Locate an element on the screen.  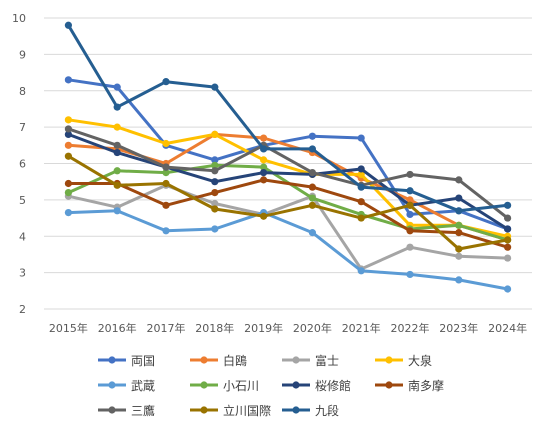
y-tick-label: 8 is located at coordinates (22, 91).